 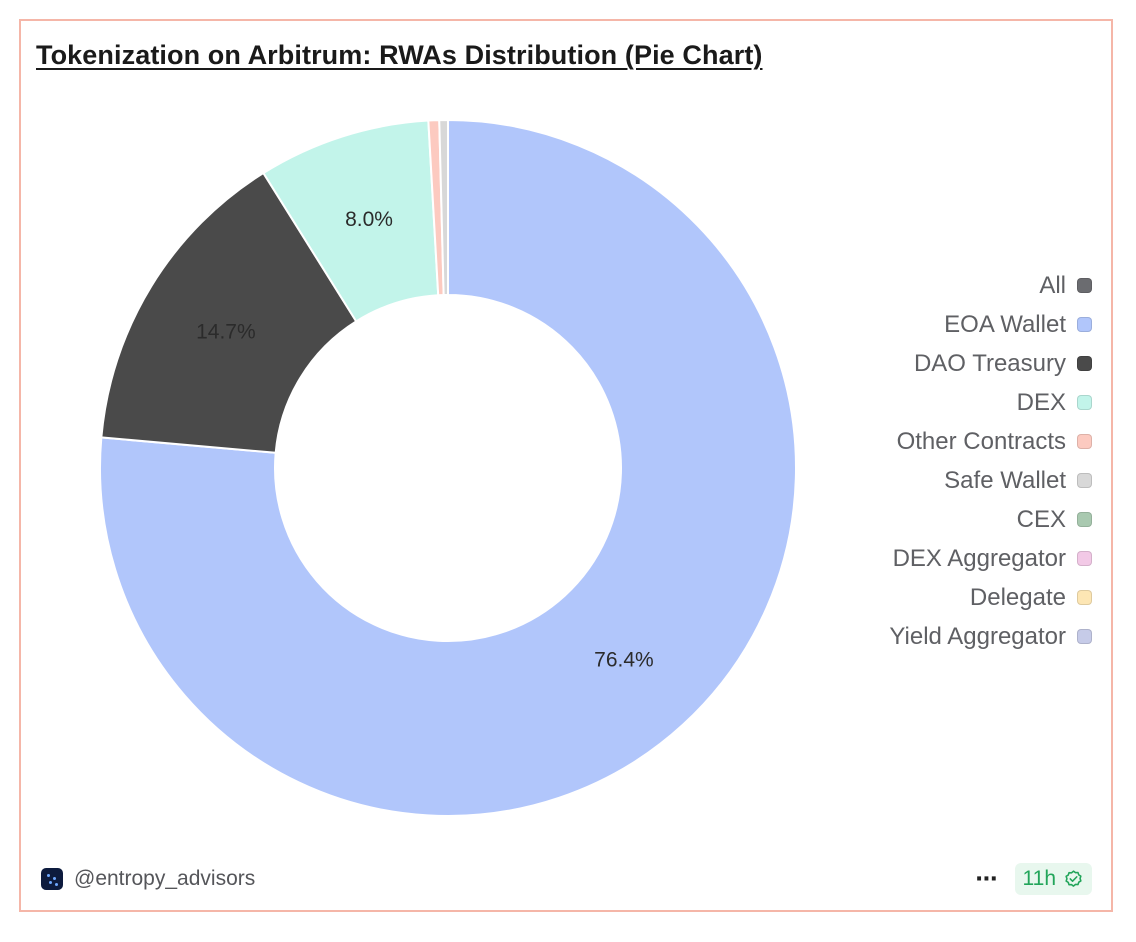 I want to click on pie-slice-dao-treasury, so click(x=229, y=312).